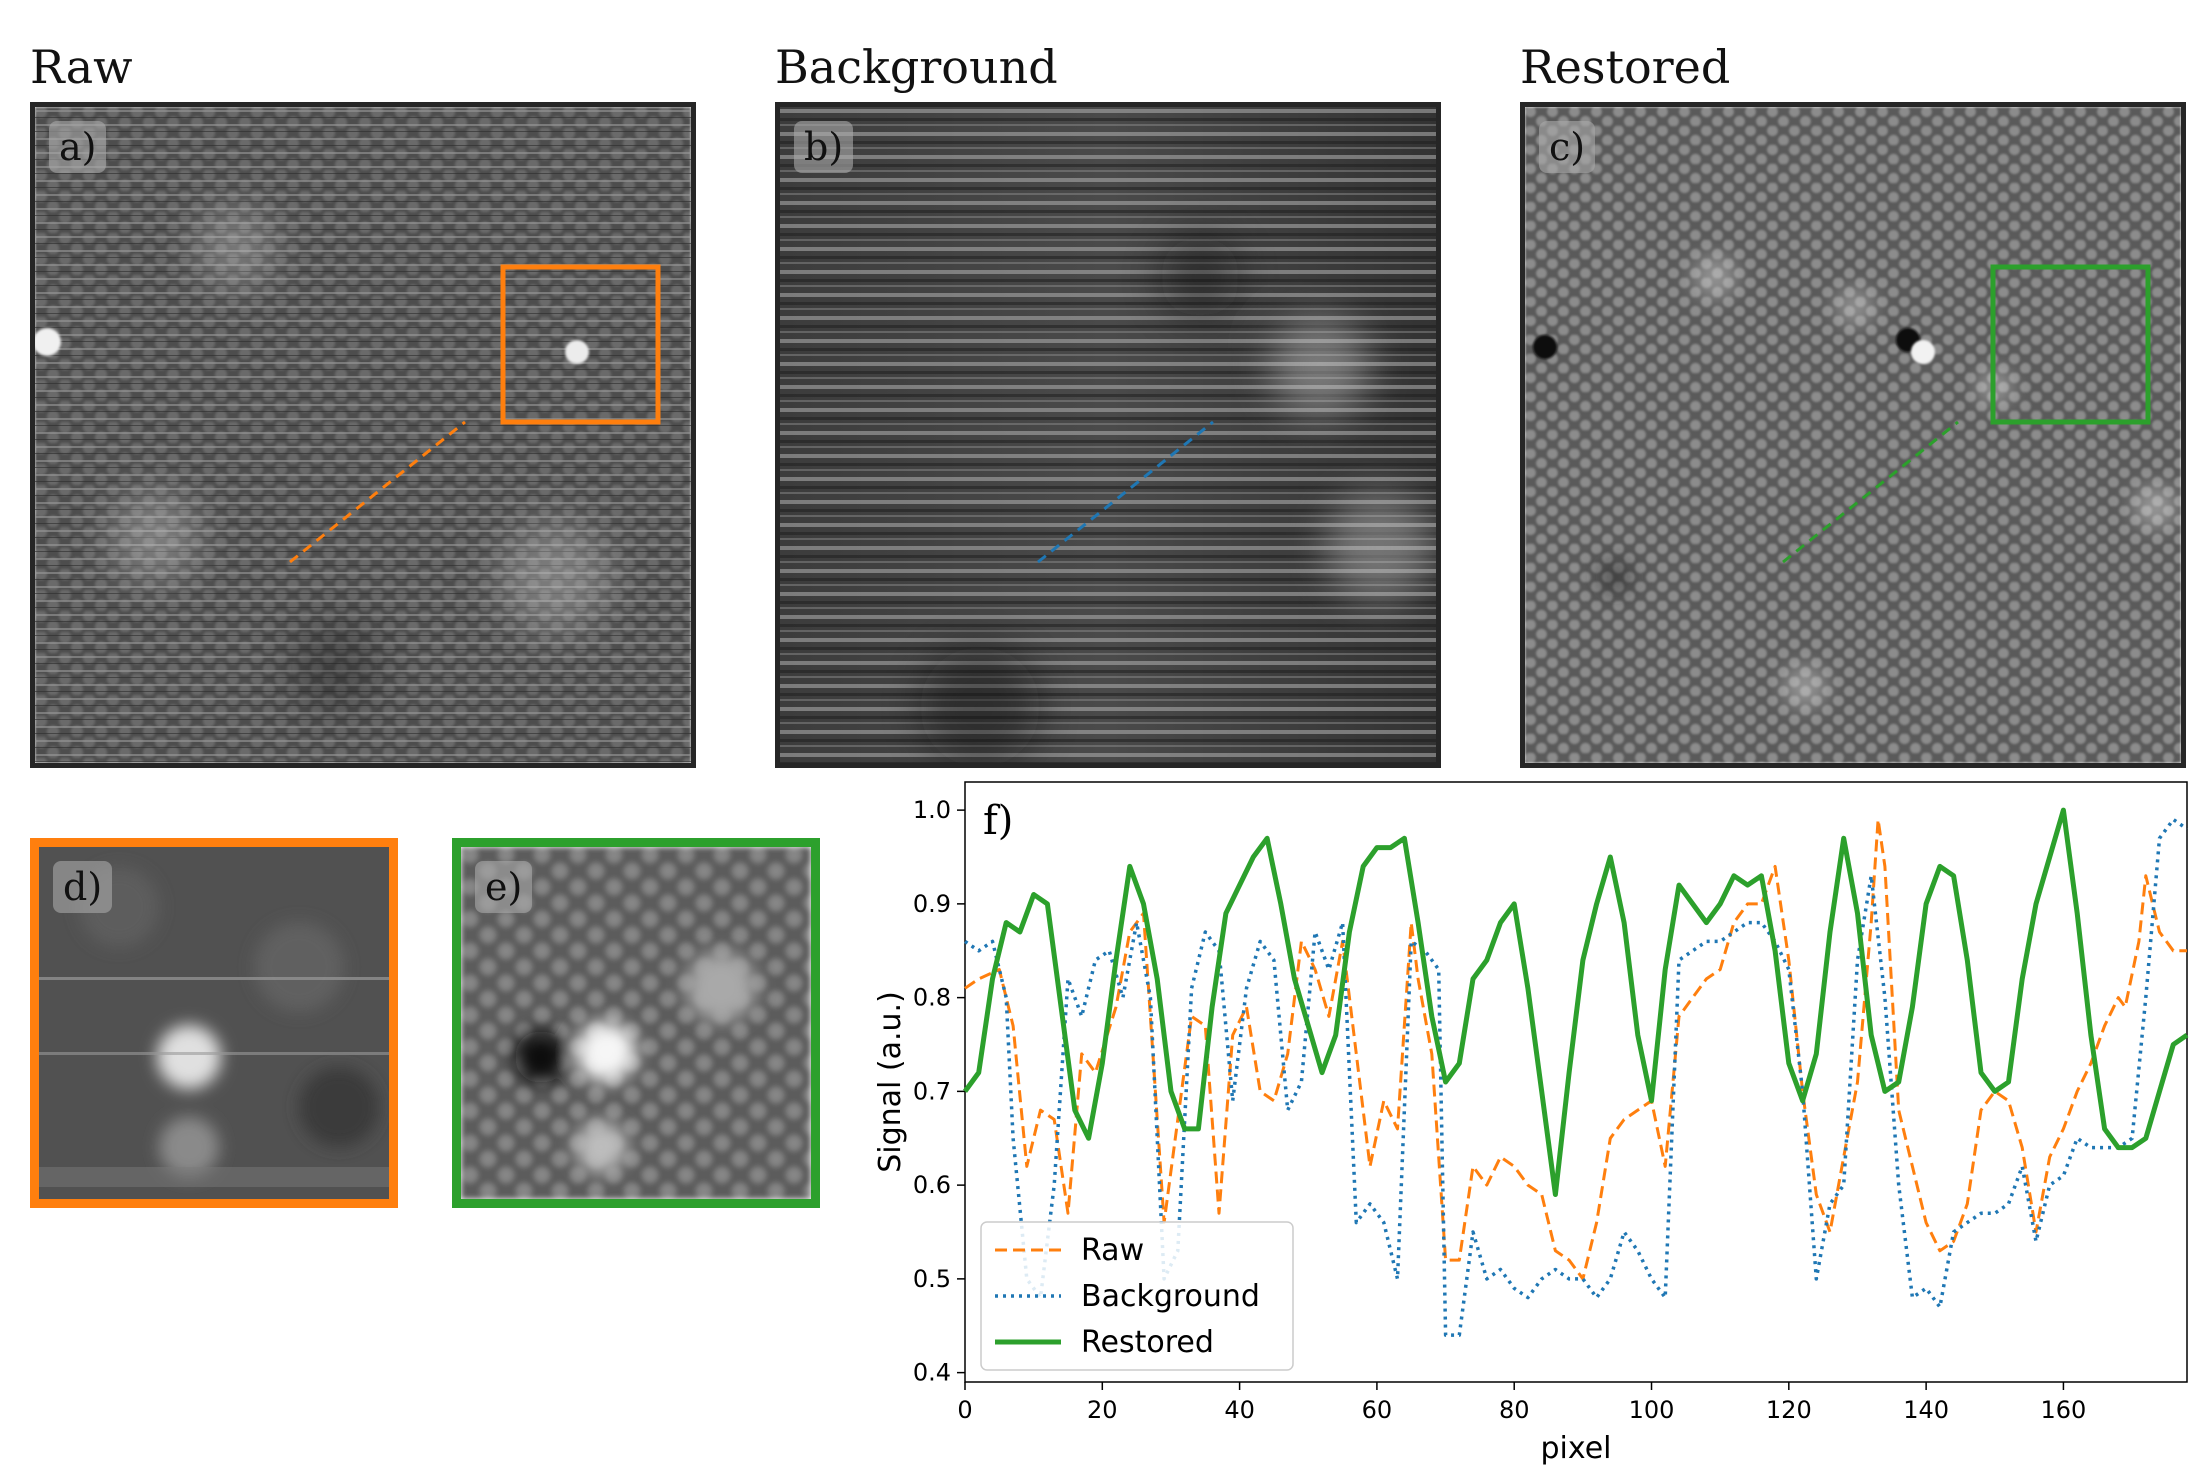 This screenshot has height=1470, width=2208. Describe the element at coordinates (1102, 1410) in the screenshot. I see `x-tick-label: 20` at that location.